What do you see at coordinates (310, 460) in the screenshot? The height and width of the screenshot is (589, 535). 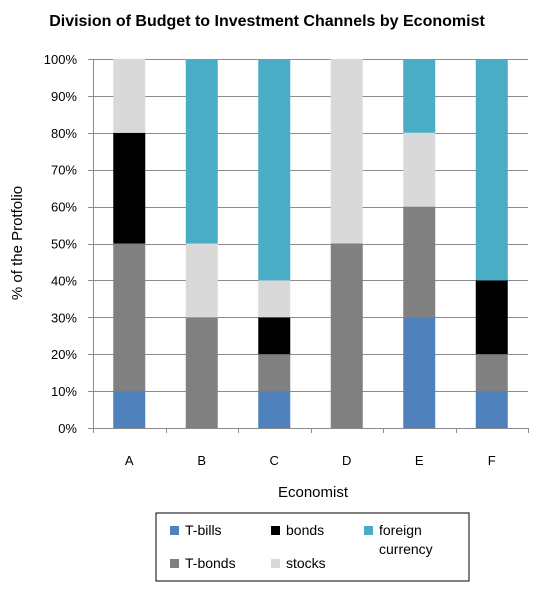 I see `x-tick-labels: A B C D E F` at bounding box center [310, 460].